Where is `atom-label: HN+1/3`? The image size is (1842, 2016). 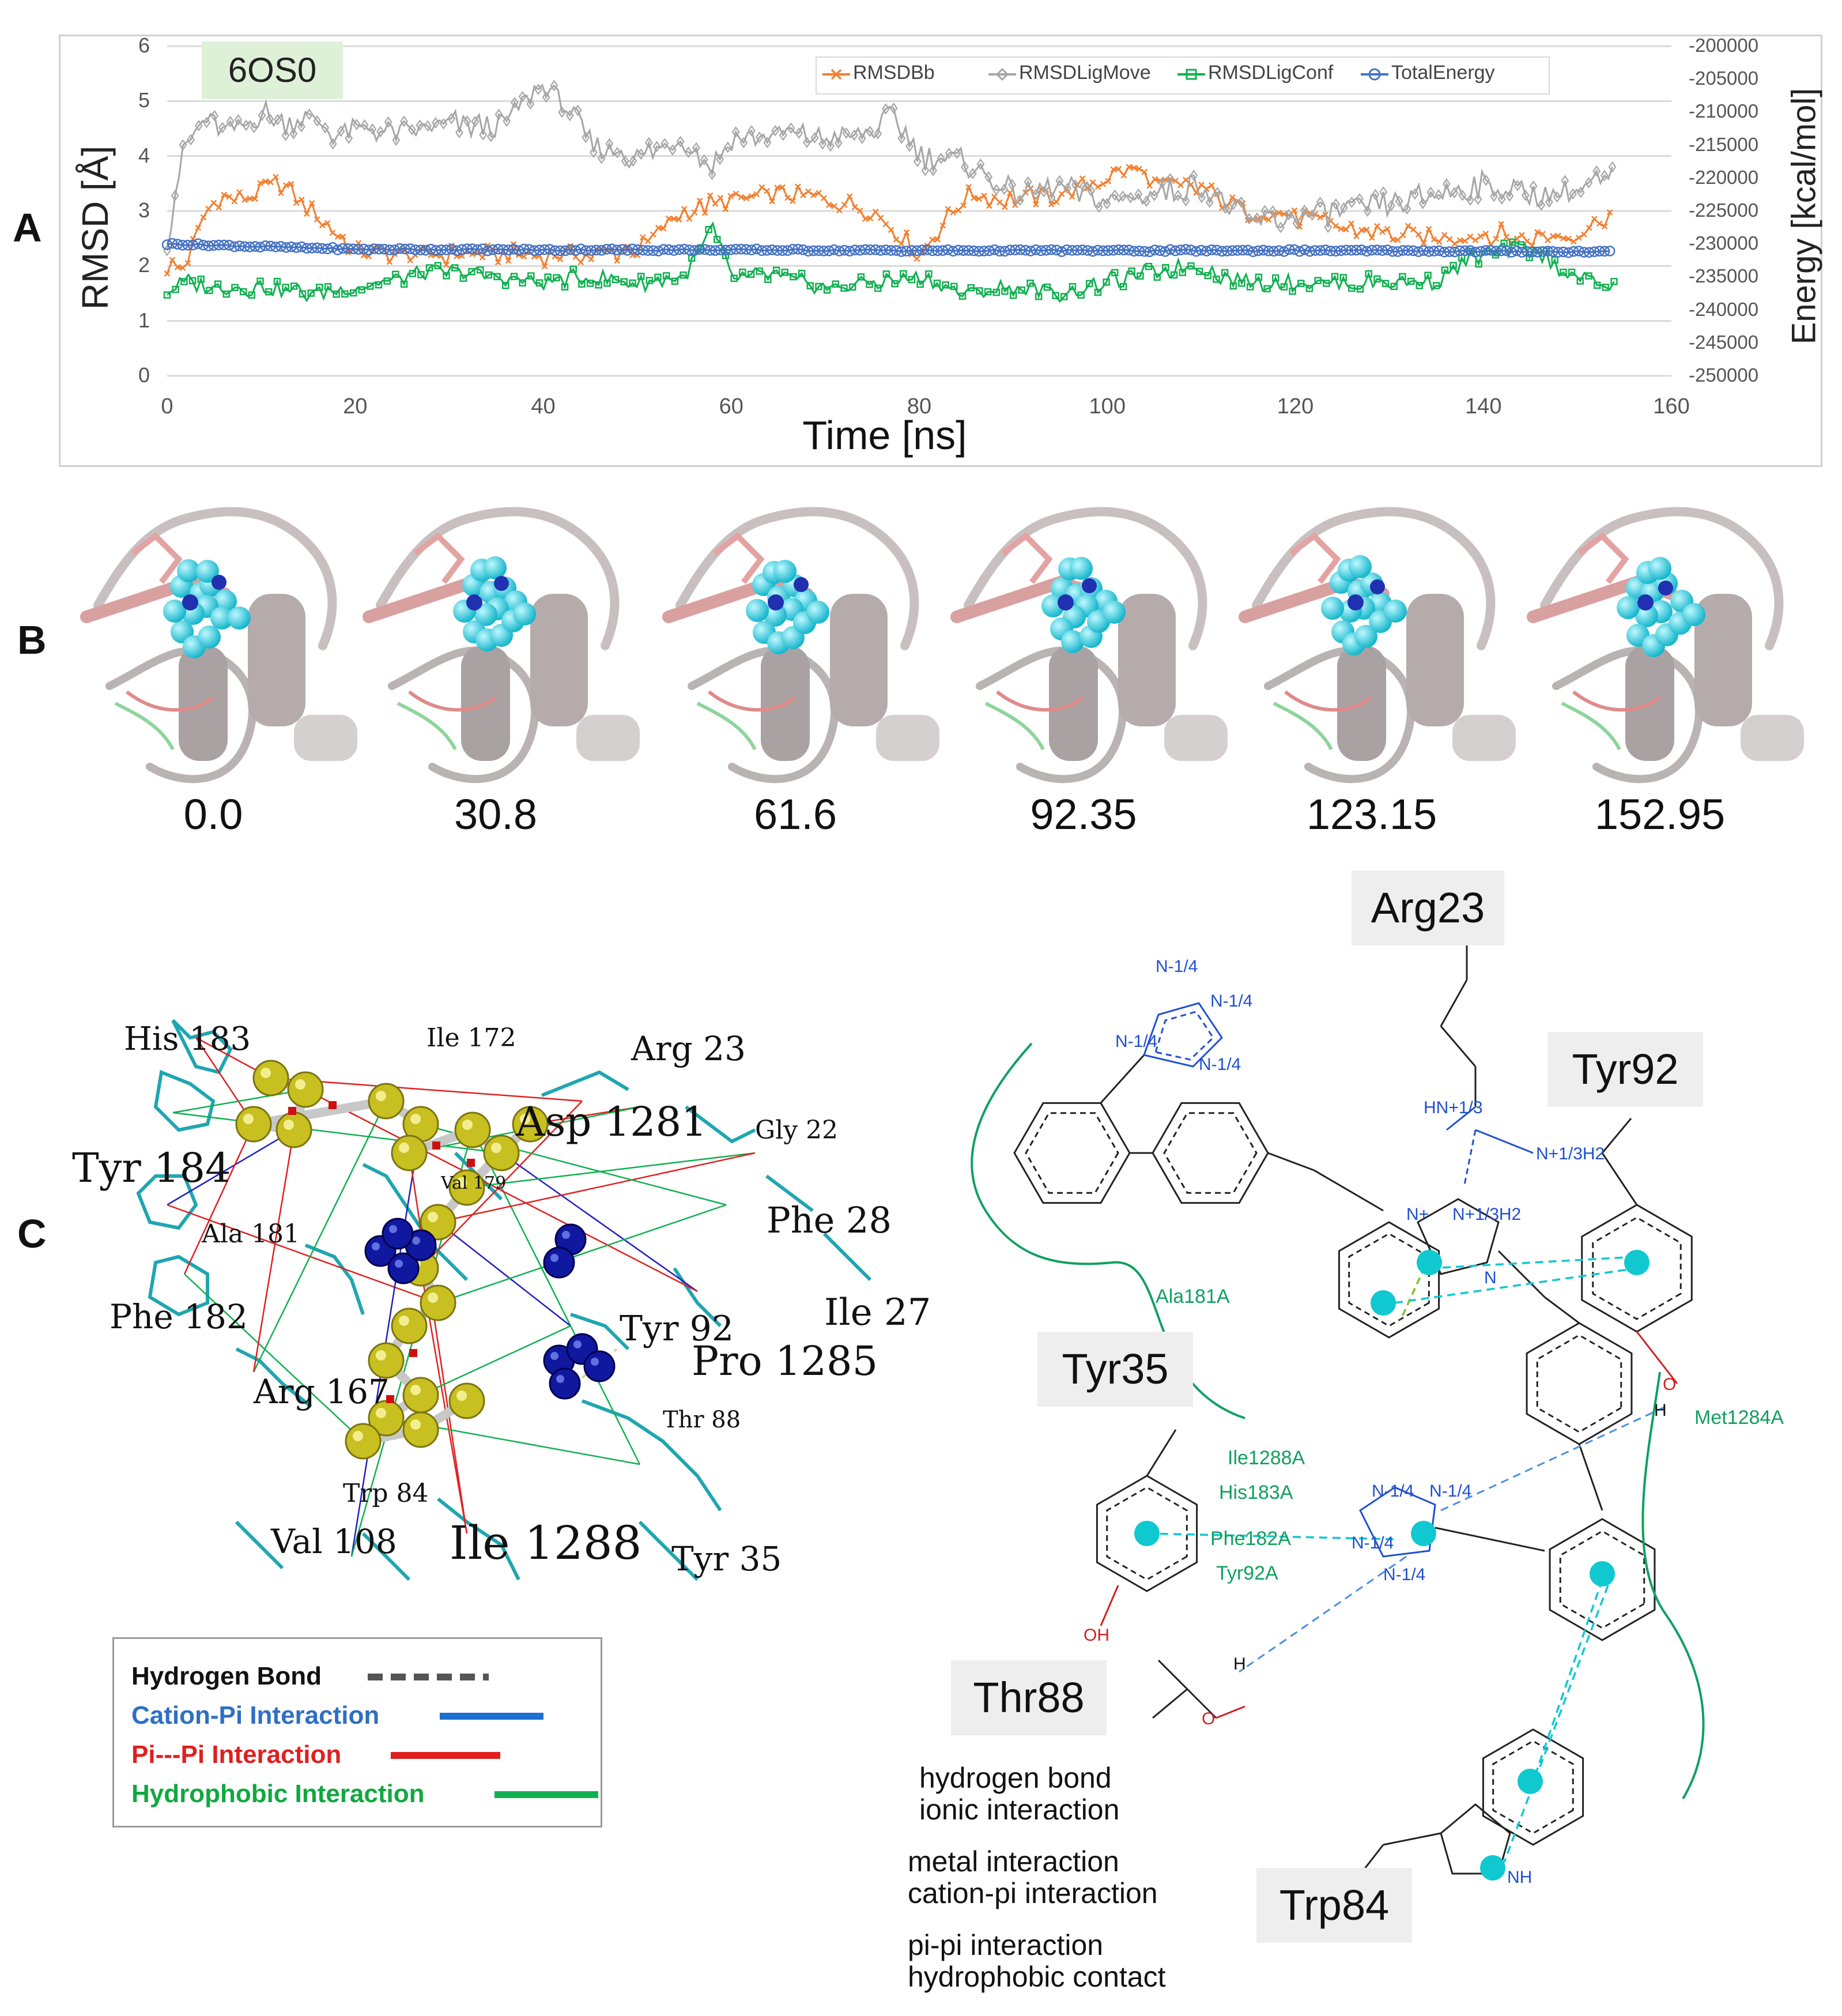 atom-label: HN+1/3 is located at coordinates (1454, 1107).